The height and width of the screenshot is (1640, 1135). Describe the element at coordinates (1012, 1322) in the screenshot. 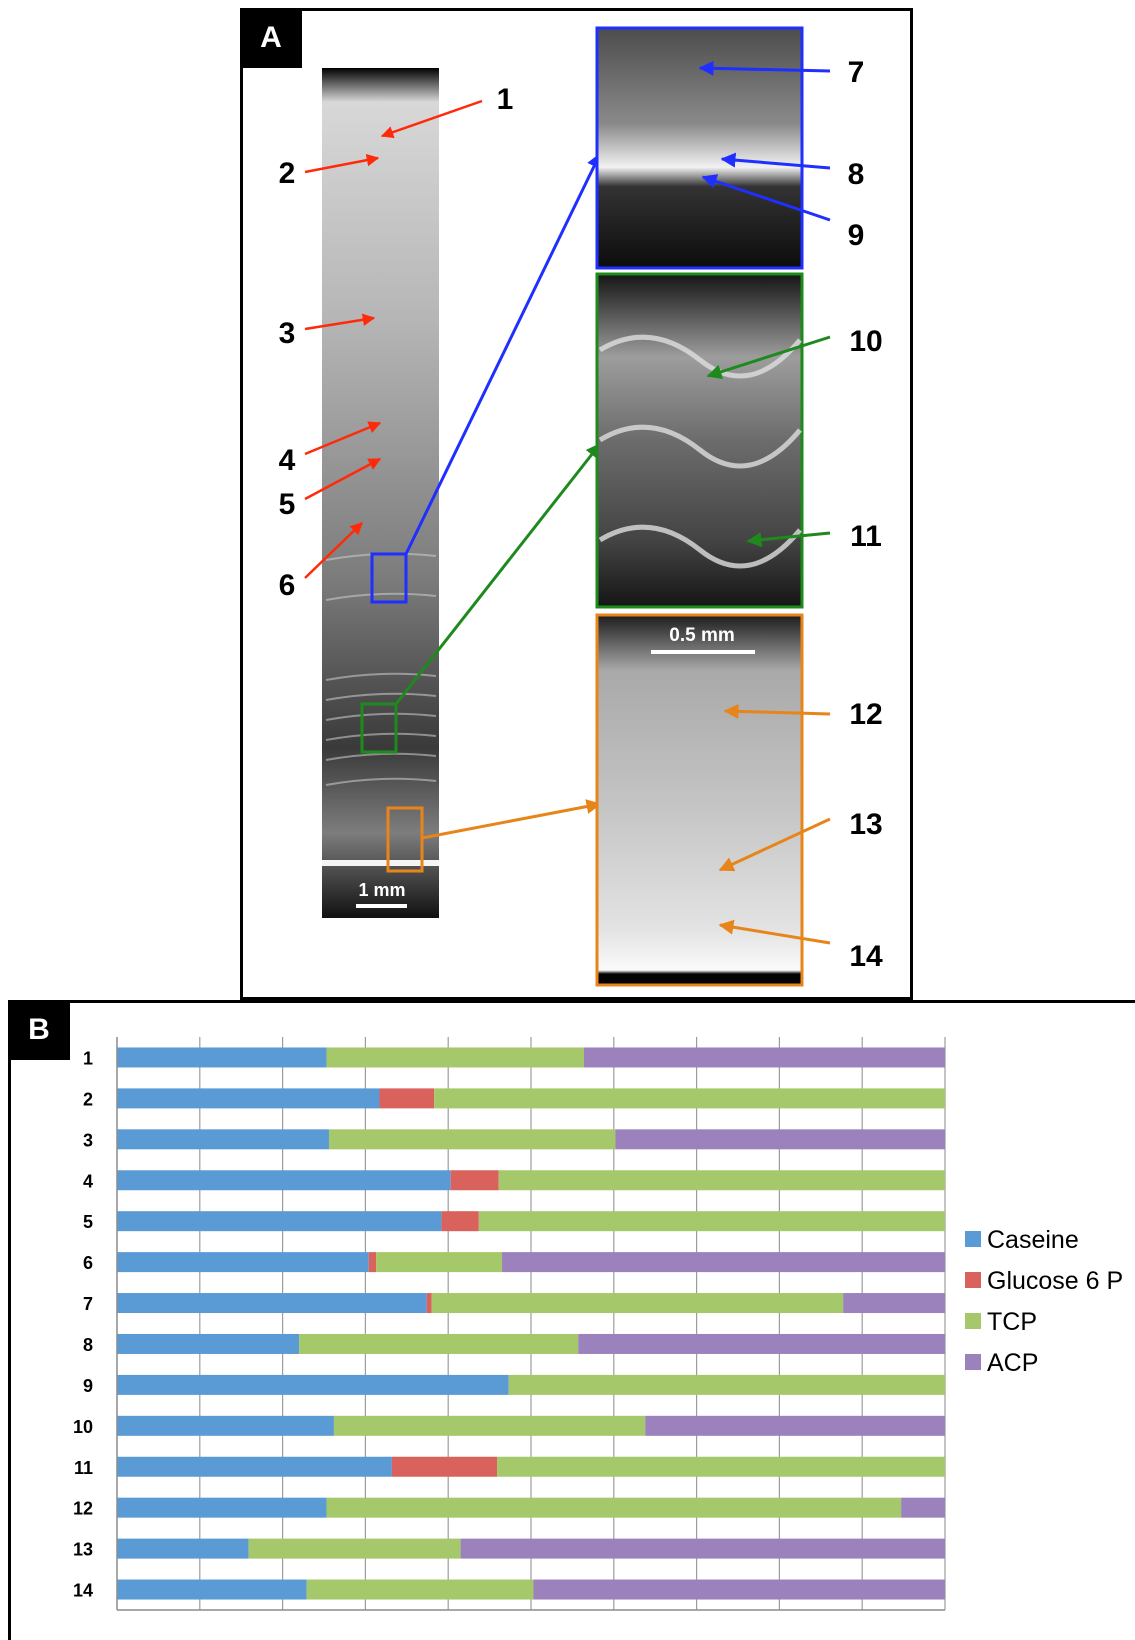

I see `legend-label: TCP` at that location.